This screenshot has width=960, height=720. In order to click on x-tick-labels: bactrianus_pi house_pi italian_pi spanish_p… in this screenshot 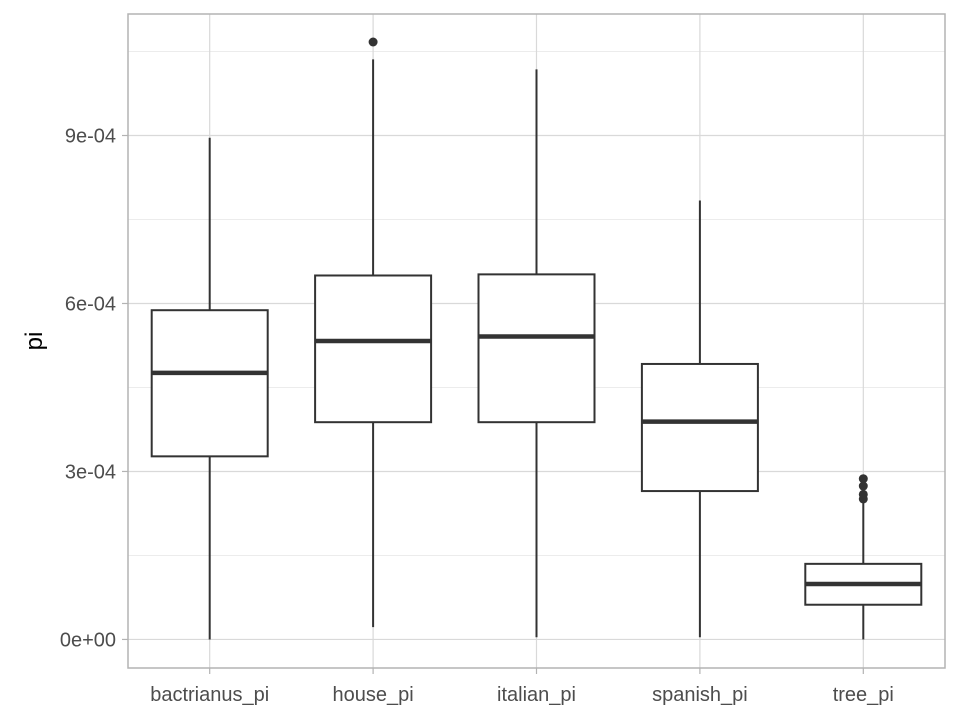, I will do `click(522, 695)`.